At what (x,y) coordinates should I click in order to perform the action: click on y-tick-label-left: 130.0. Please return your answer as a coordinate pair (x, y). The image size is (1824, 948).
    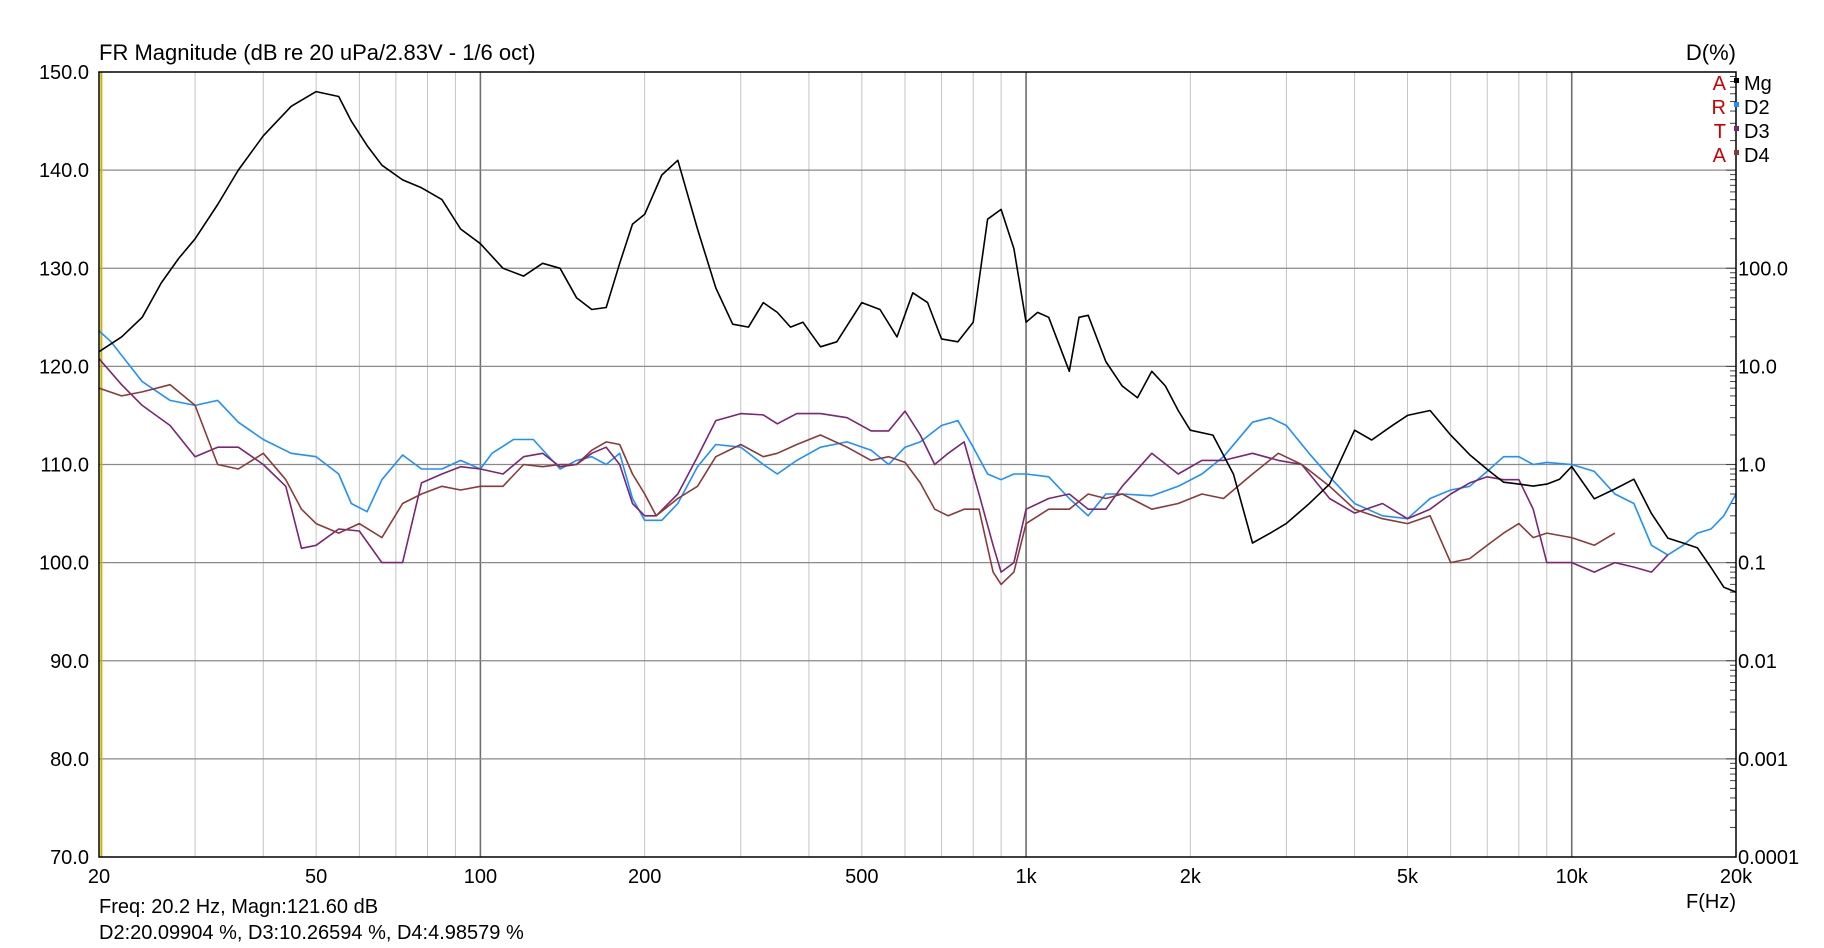
    Looking at the image, I should click on (64, 269).